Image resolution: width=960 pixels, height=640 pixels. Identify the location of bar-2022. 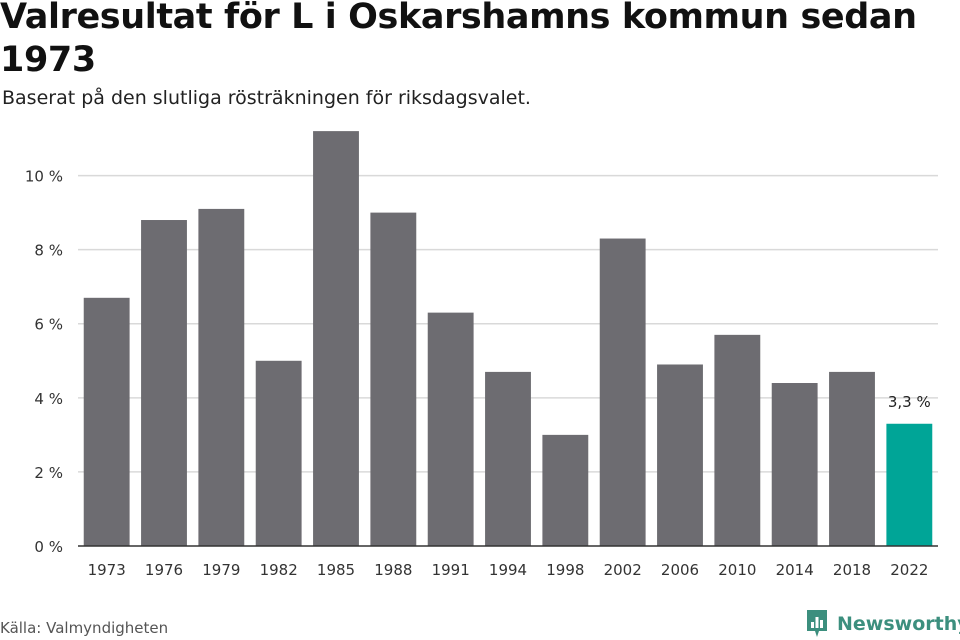
(909, 484).